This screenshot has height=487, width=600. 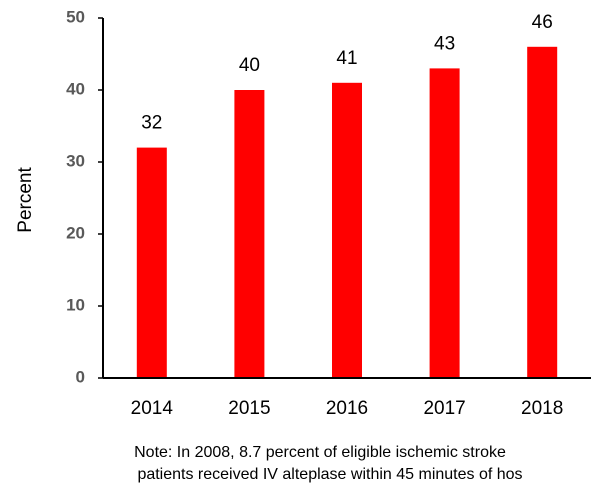 I want to click on y-tick-label: 10, so click(x=75, y=304).